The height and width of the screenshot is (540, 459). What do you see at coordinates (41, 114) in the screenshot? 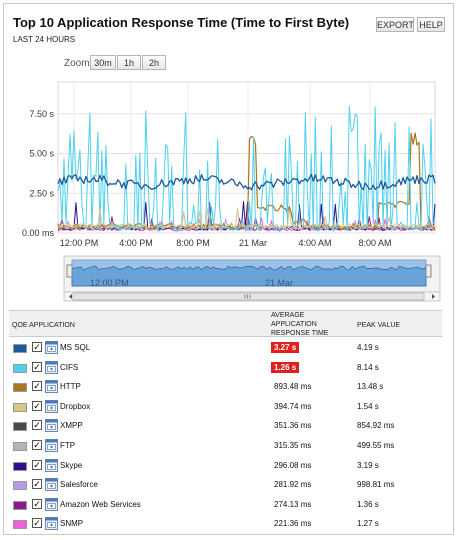
I see `y-tick-label: 7.50 s` at bounding box center [41, 114].